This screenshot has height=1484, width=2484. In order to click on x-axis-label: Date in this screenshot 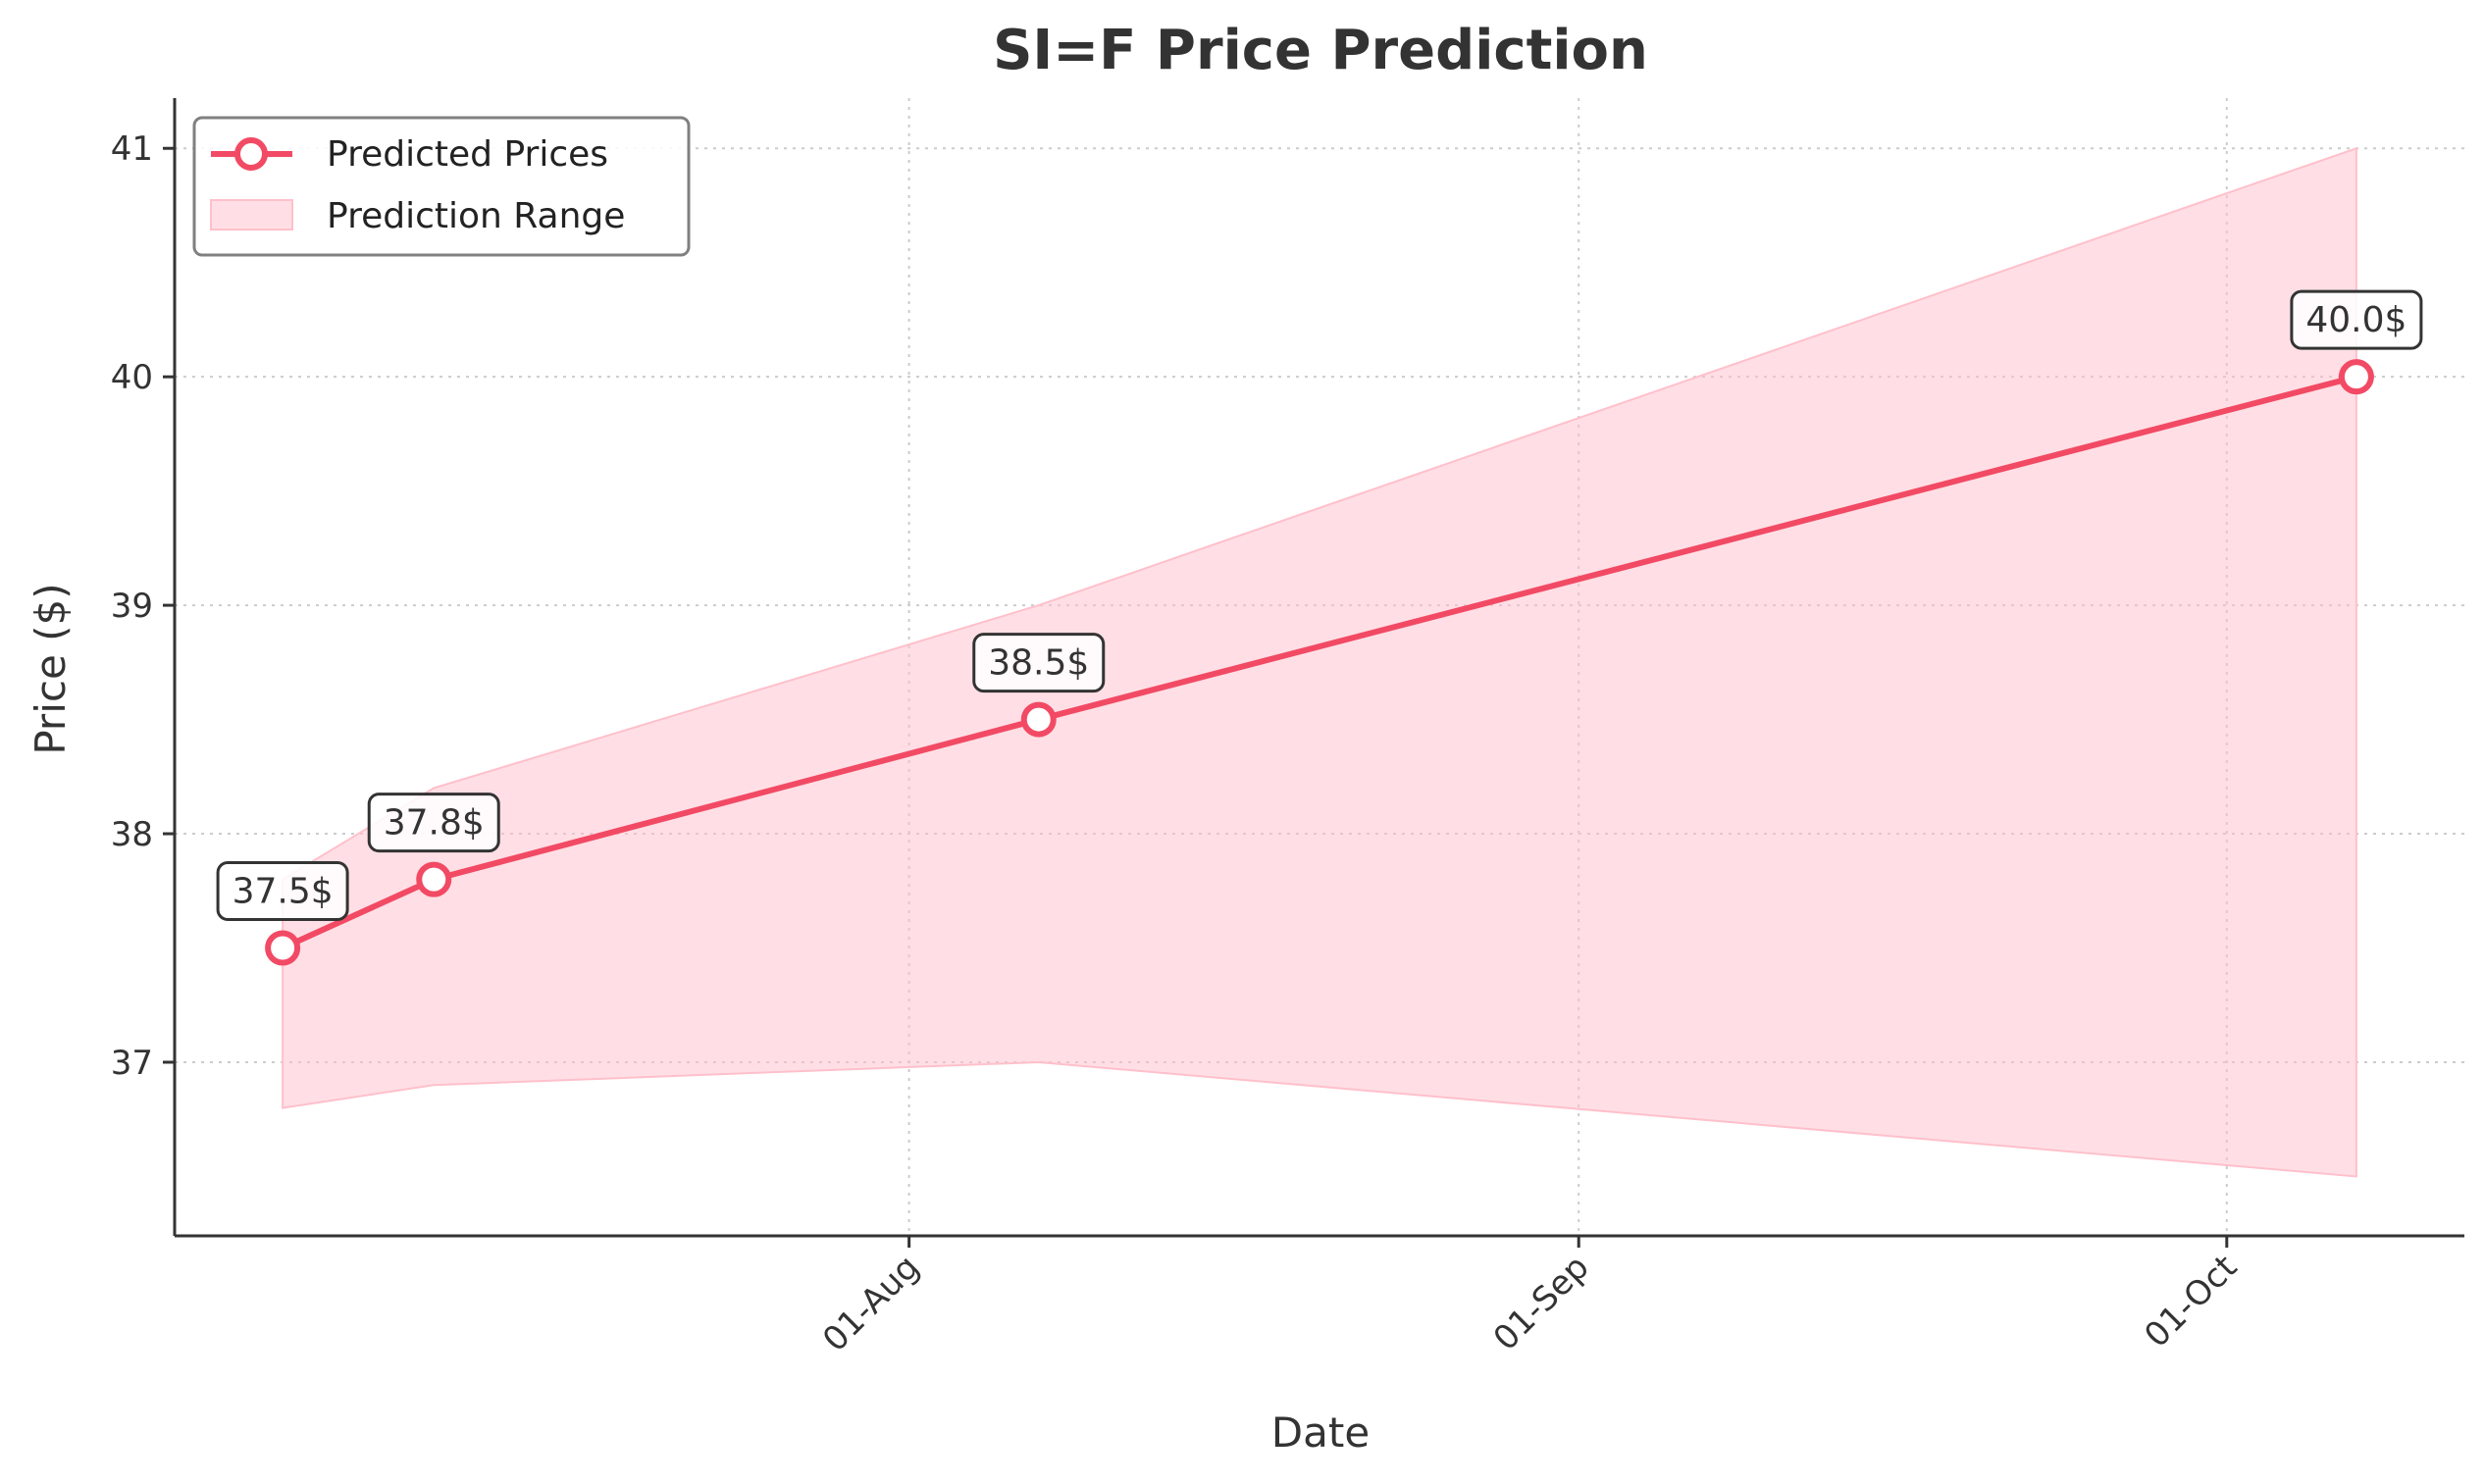, I will do `click(1321, 1432)`.